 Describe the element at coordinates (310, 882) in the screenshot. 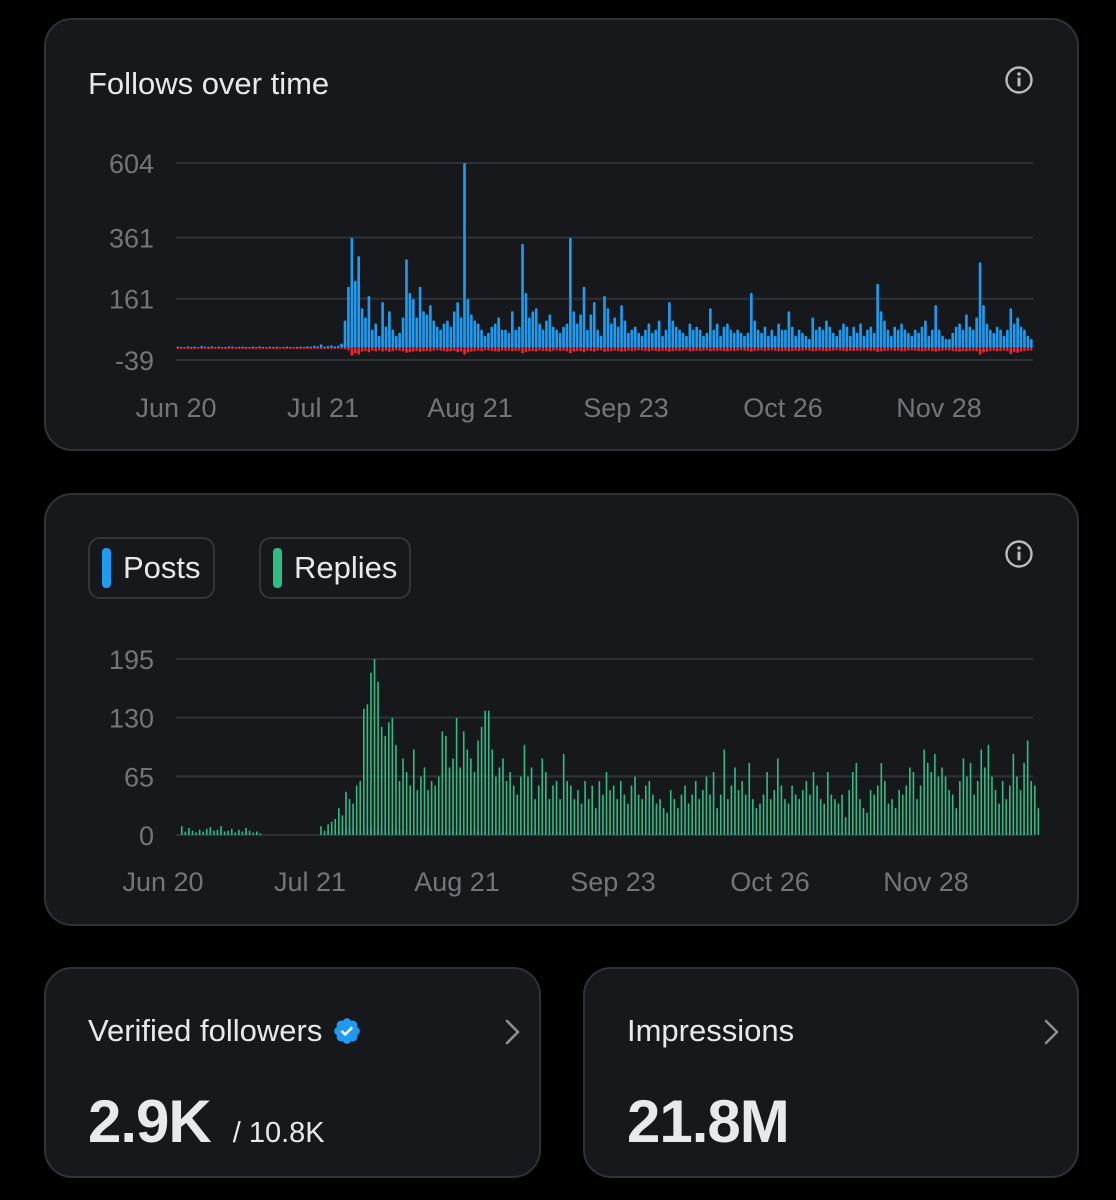

I see `x-tick-label: Jul 21` at that location.